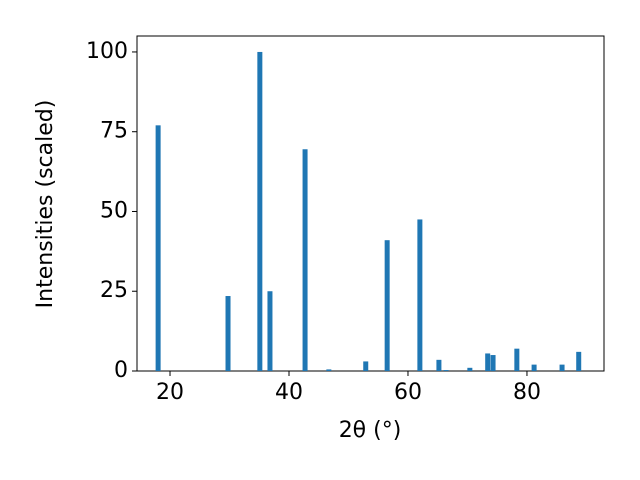 This screenshot has width=640, height=480. Describe the element at coordinates (121, 370) in the screenshot. I see `y-tick-label: 0` at that location.